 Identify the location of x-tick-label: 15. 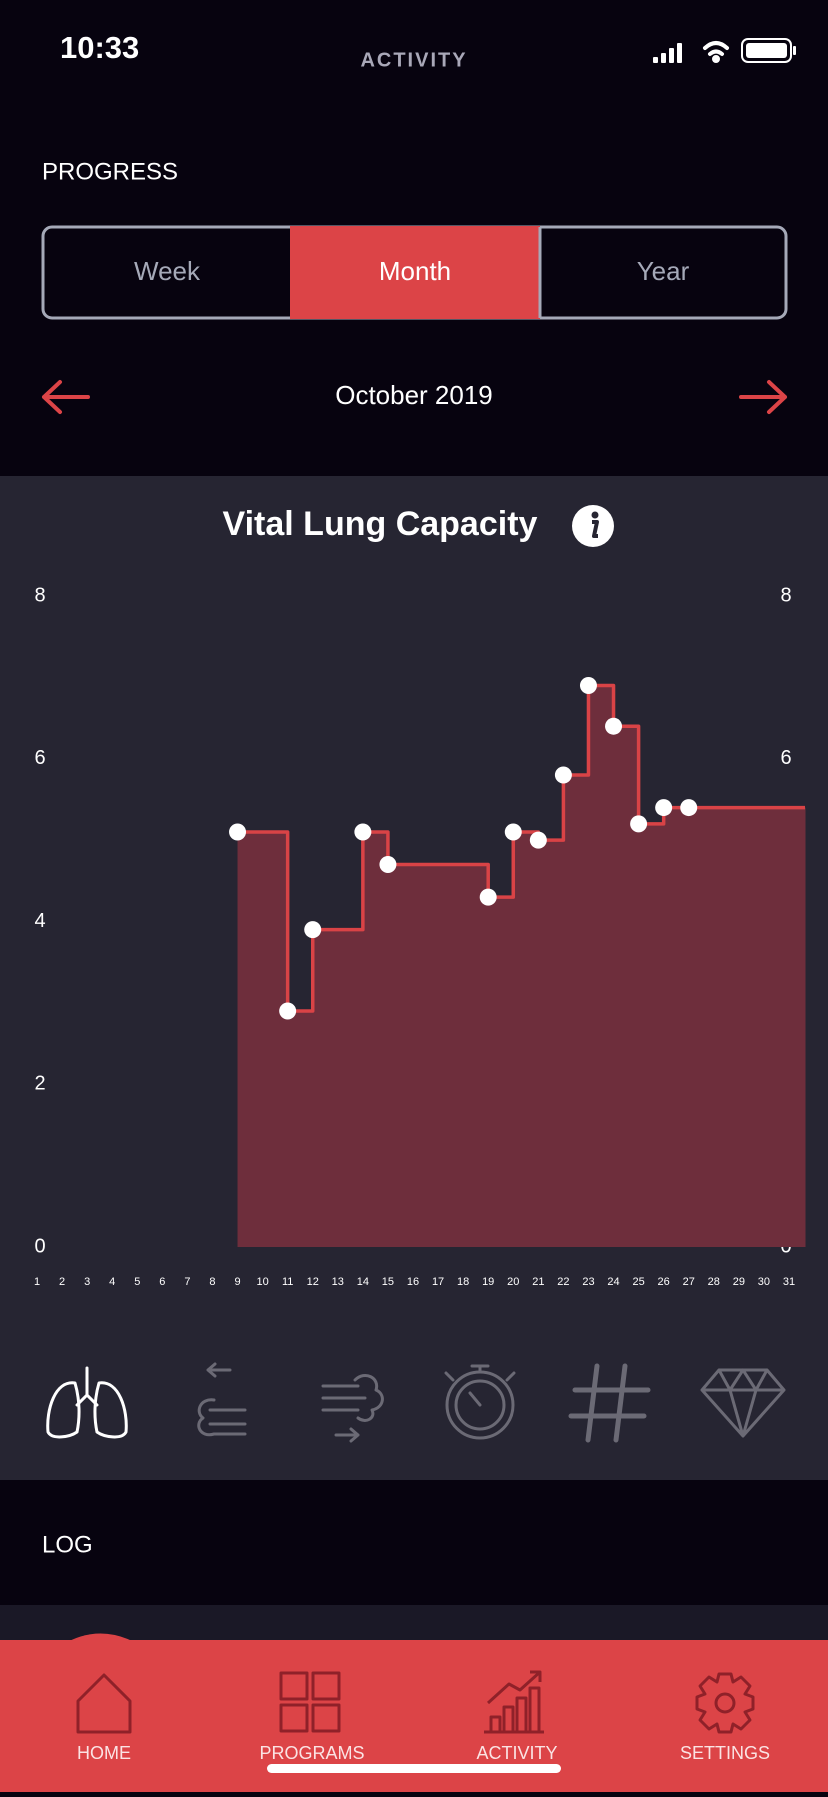
(388, 1282).